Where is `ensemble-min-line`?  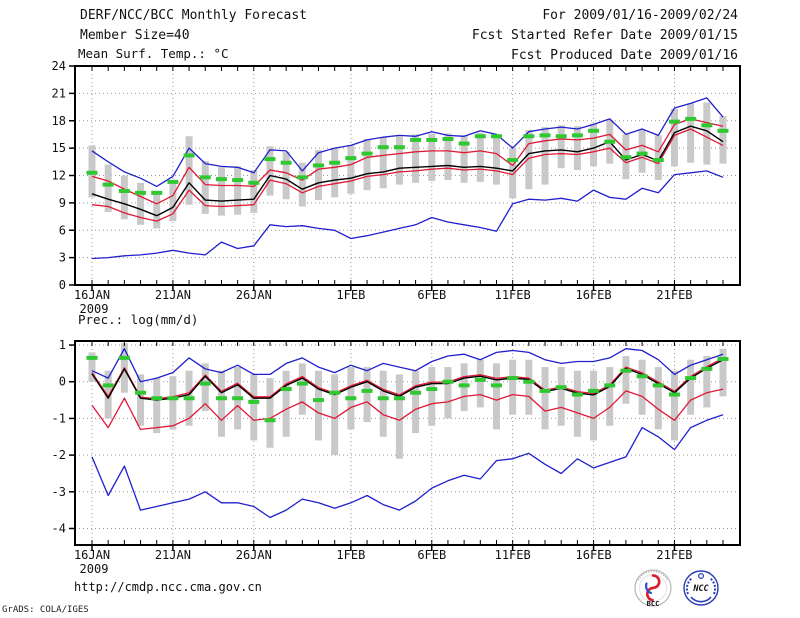 ensemble-min-line is located at coordinates (407, 466).